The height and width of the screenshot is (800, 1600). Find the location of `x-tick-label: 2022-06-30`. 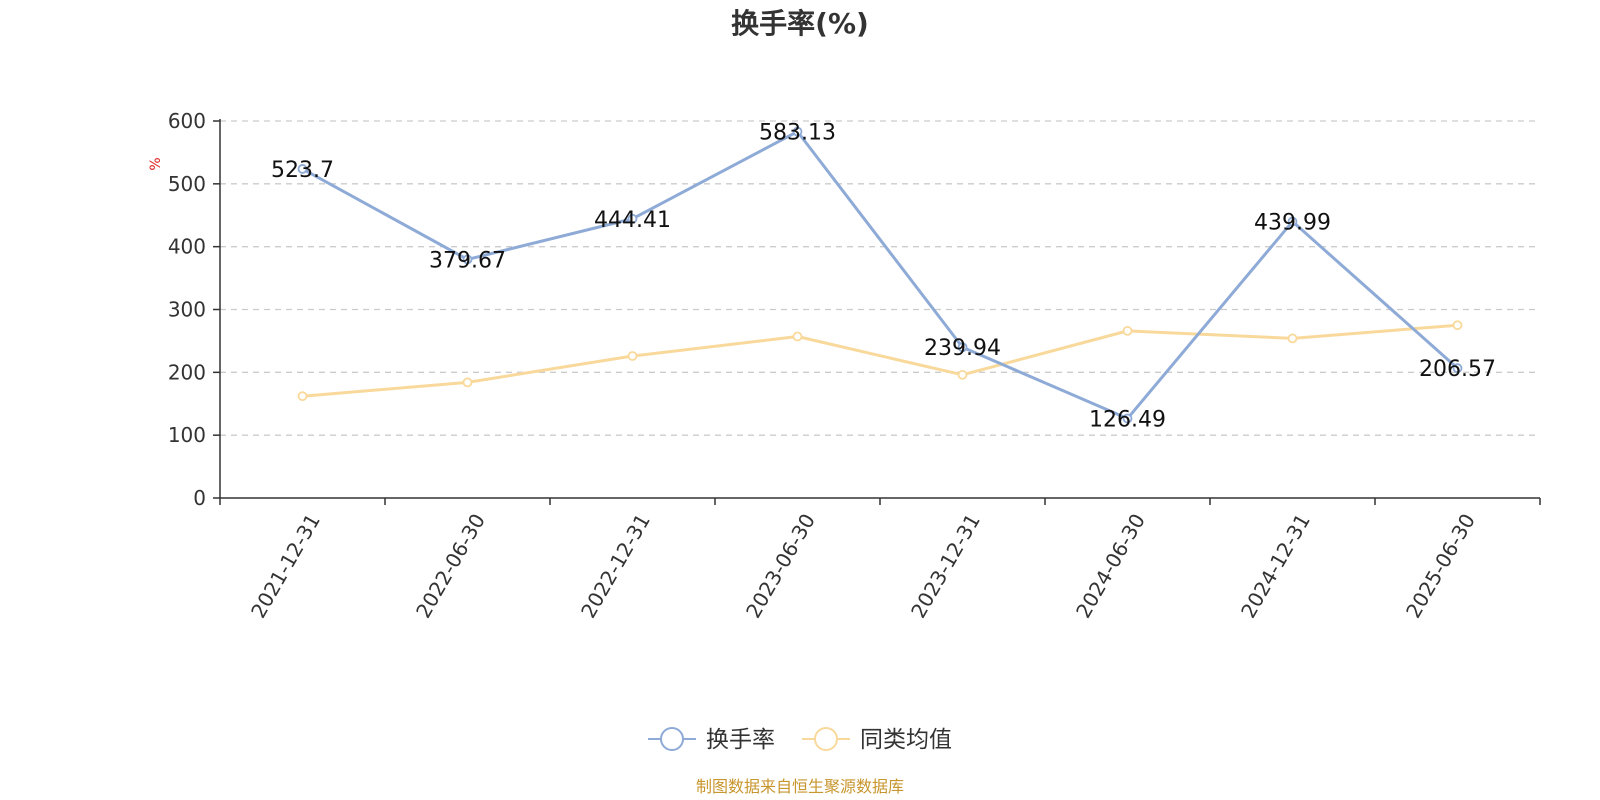

x-tick-label: 2022-06-30 is located at coordinates (450, 566).